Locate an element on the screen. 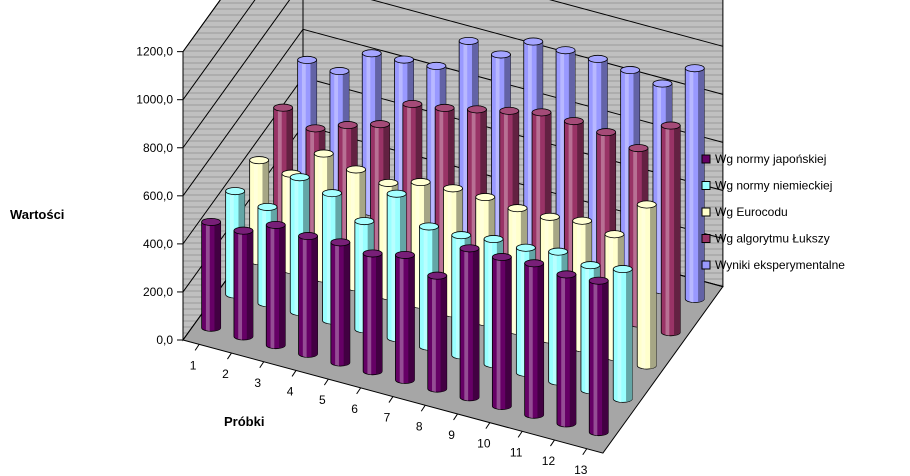  x-tick-label: 12 is located at coordinates (549, 461).